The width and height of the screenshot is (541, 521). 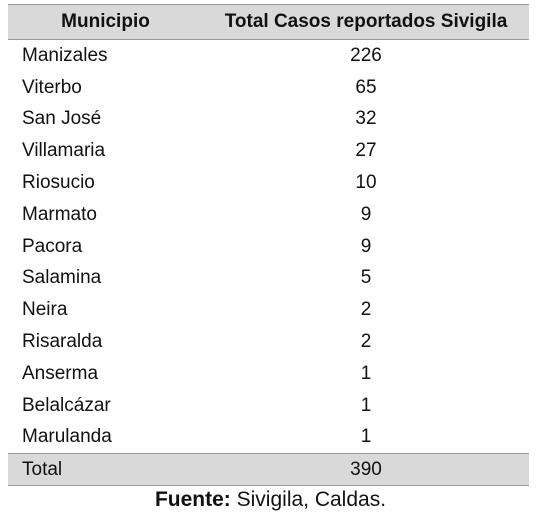 What do you see at coordinates (52, 246) in the screenshot?
I see `municipio-cell: Pacora` at bounding box center [52, 246].